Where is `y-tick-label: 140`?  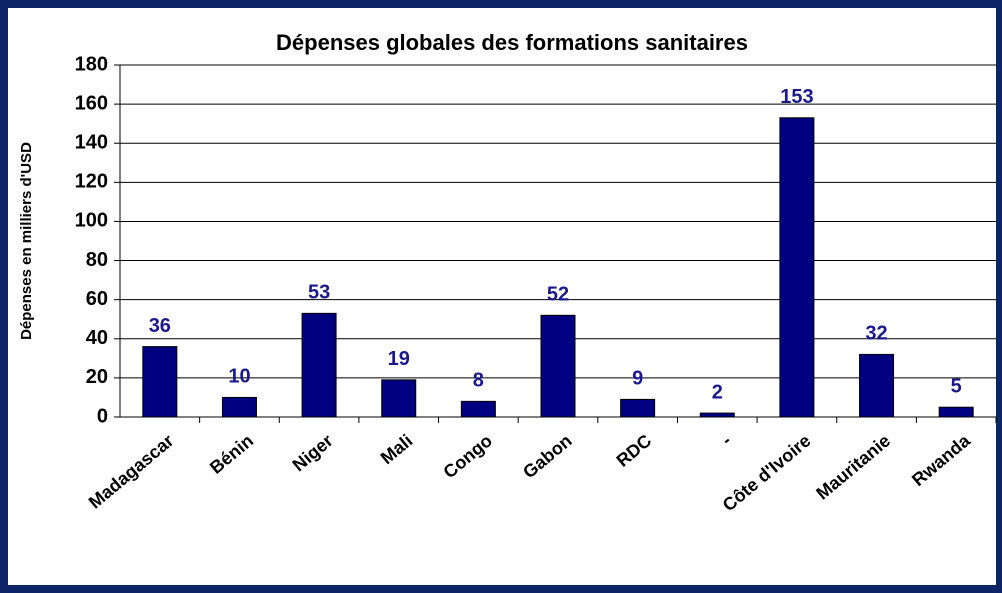
y-tick-label: 140 is located at coordinates (91, 143).